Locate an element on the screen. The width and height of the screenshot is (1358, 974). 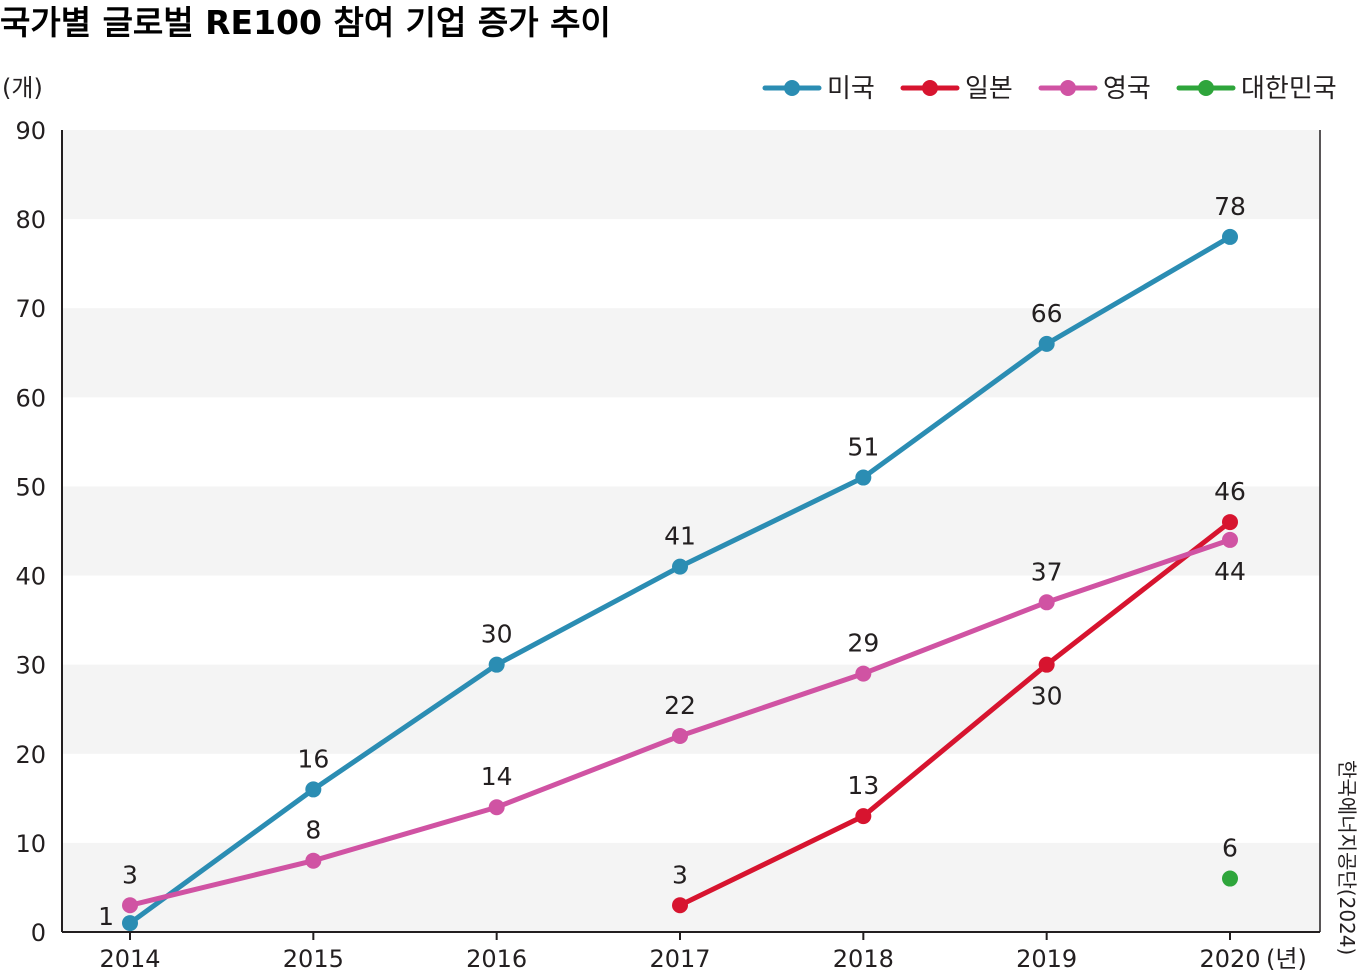
x-tick-label: 2020 is located at coordinates (1229, 959).